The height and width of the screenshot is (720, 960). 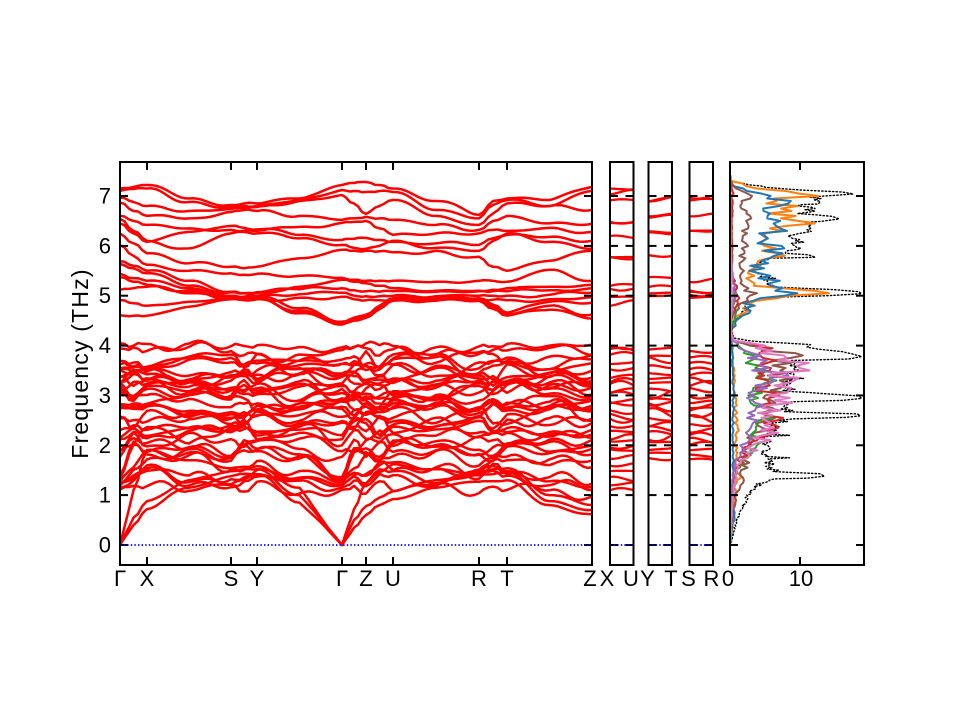 What do you see at coordinates (80, 363) in the screenshot?
I see `svg-text: Frequency (THz)` at bounding box center [80, 363].